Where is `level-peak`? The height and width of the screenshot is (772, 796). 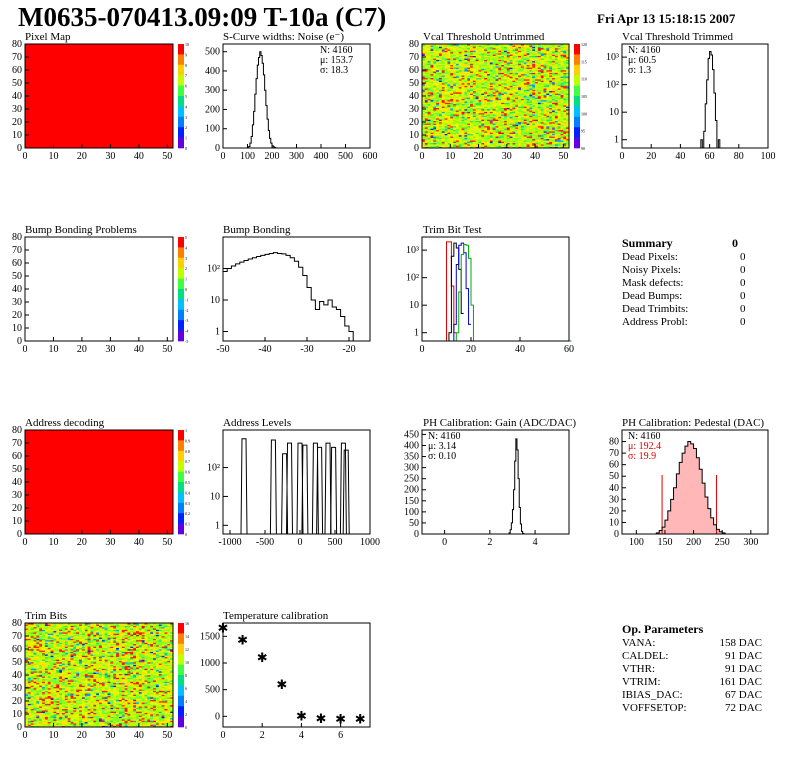
level-peak is located at coordinates (320, 490).